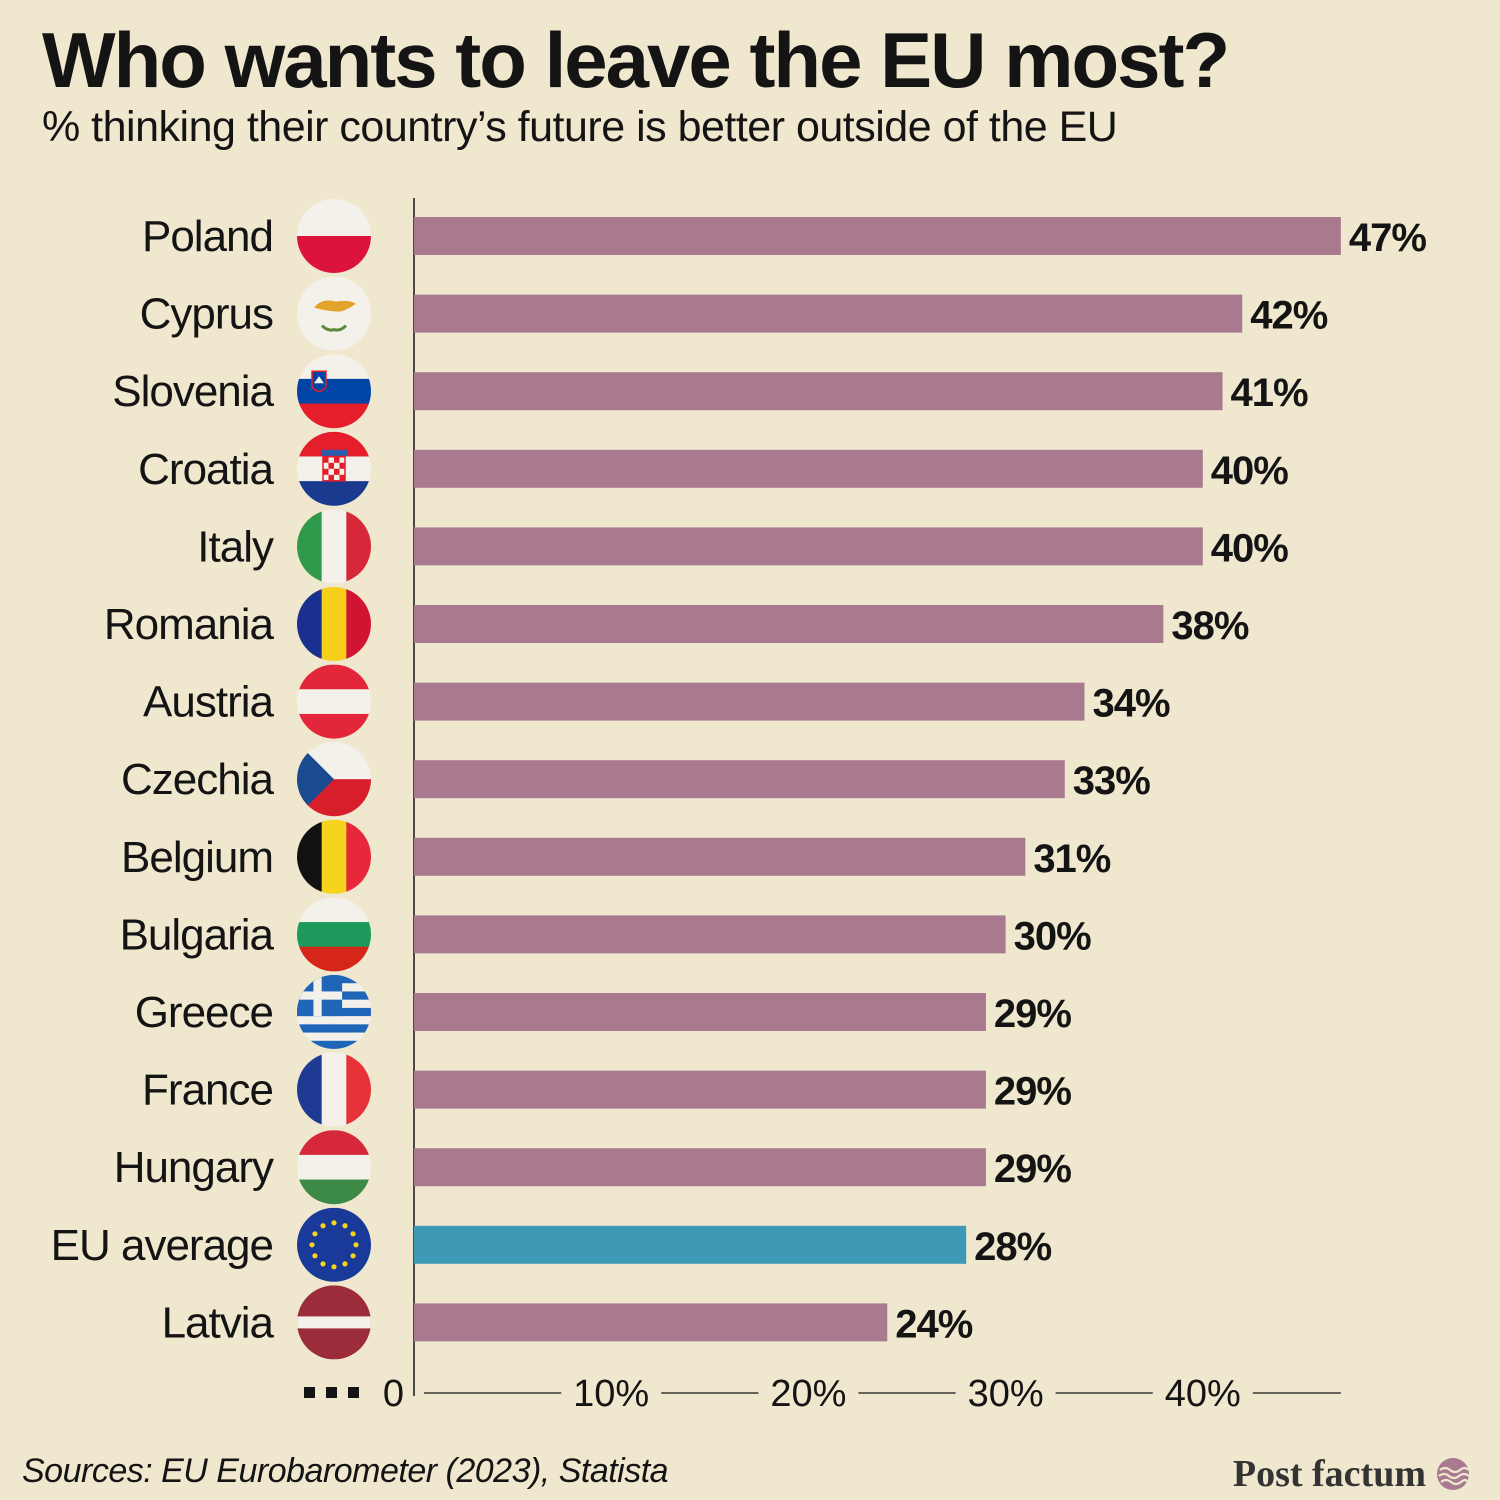 Image resolution: width=1500 pixels, height=1500 pixels. I want to click on latvia-flag-icon, so click(334, 1322).